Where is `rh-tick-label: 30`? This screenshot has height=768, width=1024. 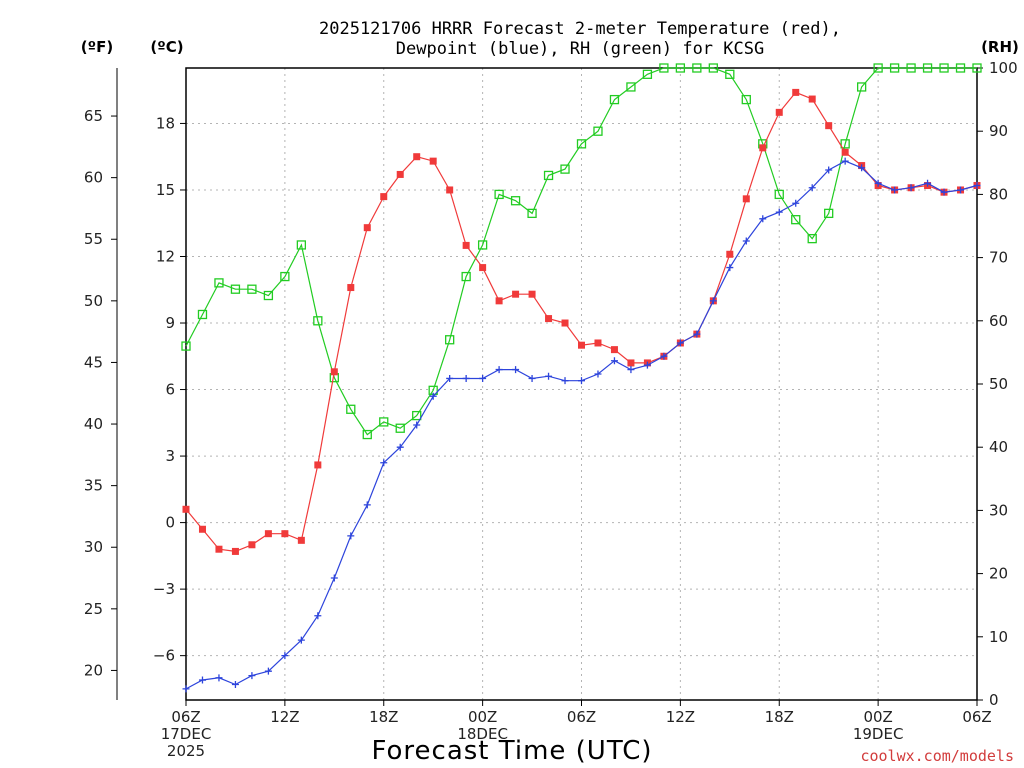 rh-tick-label: 30 is located at coordinates (998, 510).